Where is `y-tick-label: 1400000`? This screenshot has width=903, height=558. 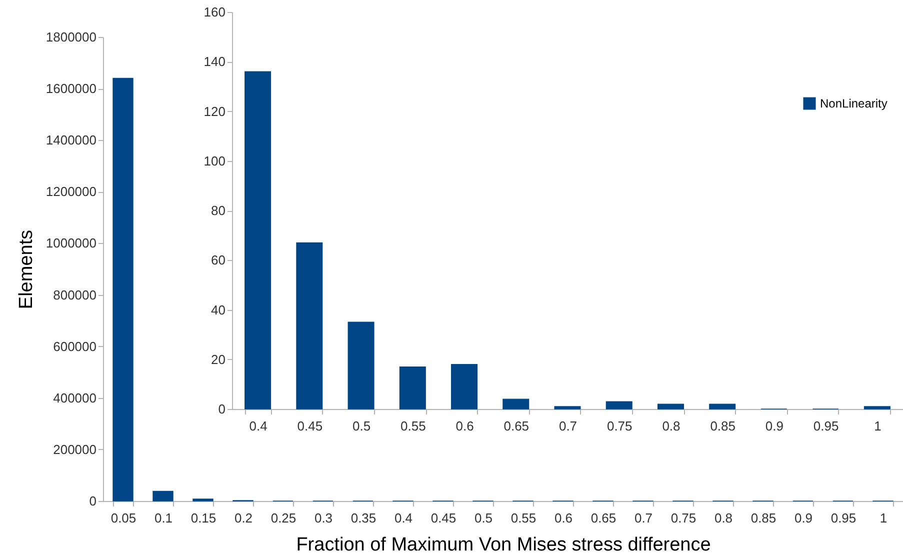
y-tick-label: 1400000 is located at coordinates (71, 140).